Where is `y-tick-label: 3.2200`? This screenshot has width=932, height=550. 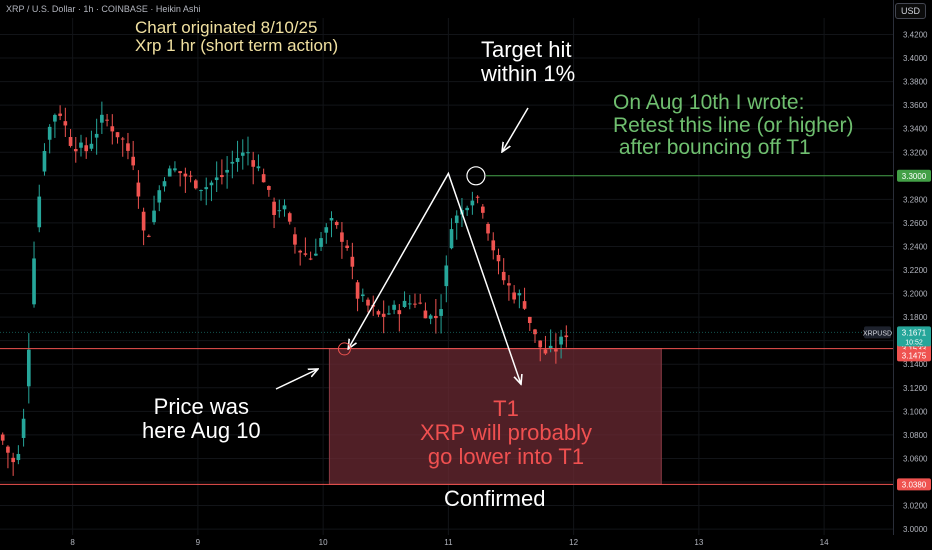 y-tick-label: 3.2200 is located at coordinates (915, 270).